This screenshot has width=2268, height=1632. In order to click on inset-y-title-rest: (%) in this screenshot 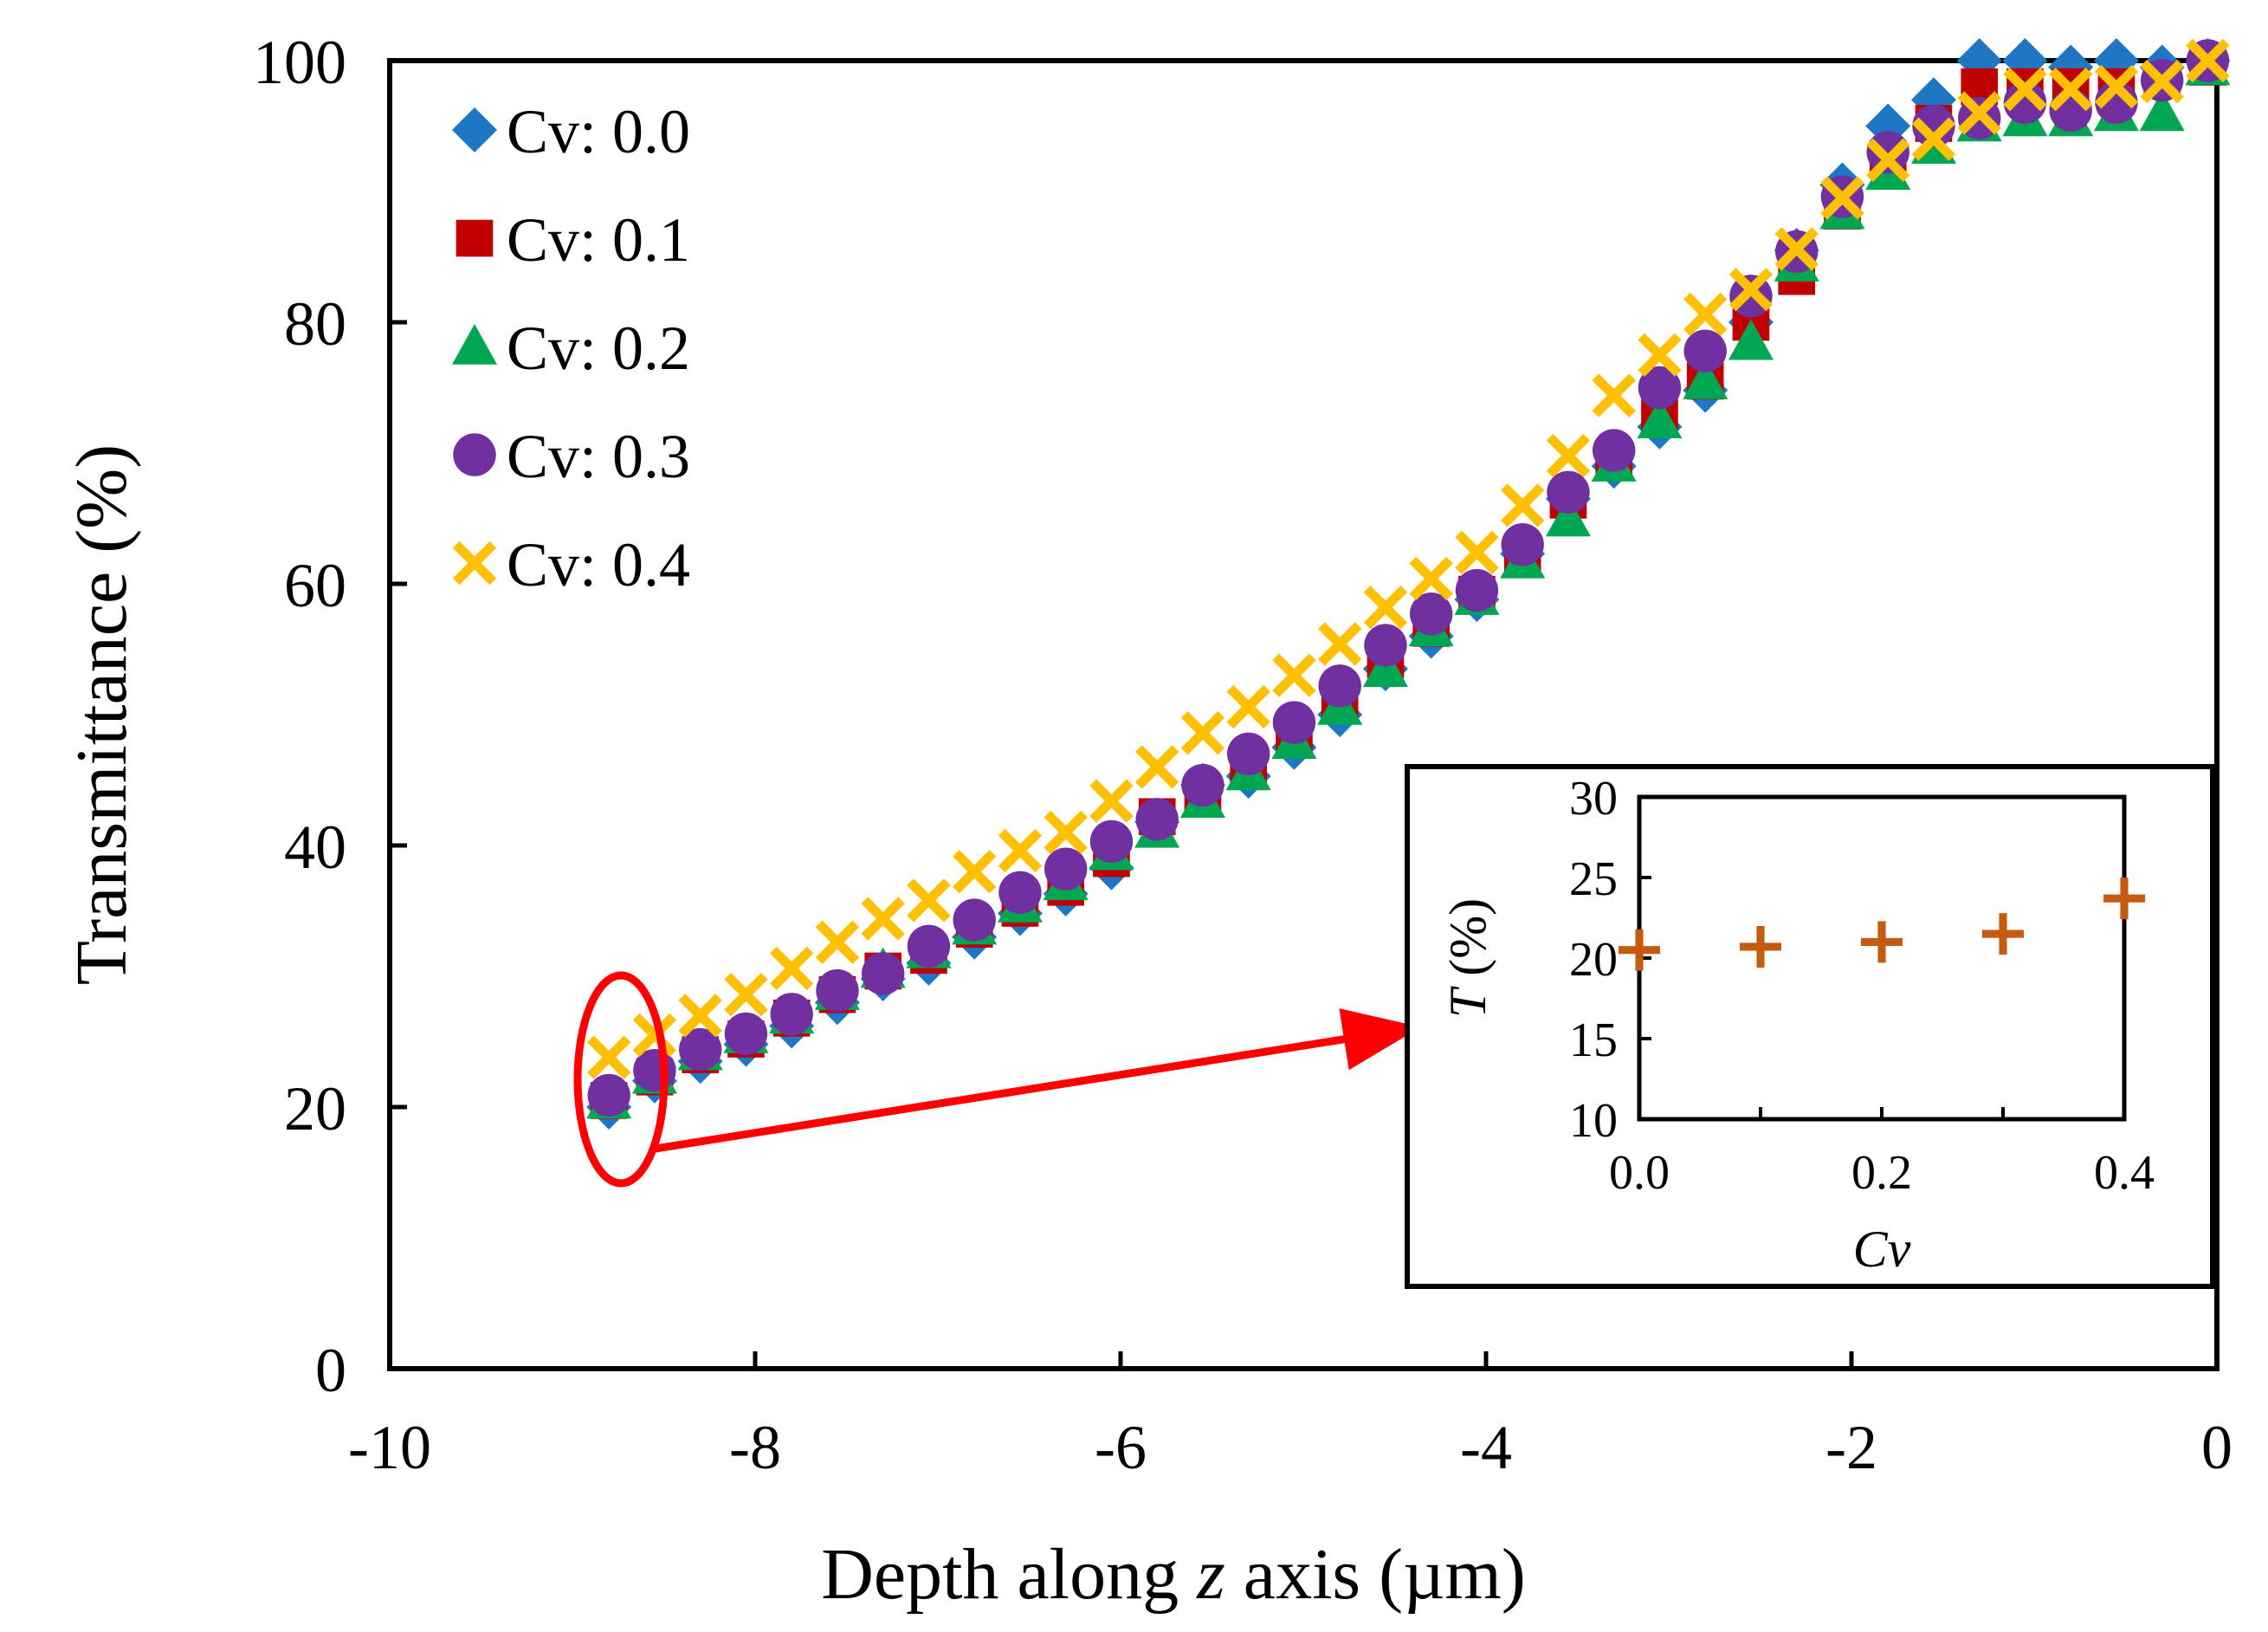, I will do `click(1467, 943)`.